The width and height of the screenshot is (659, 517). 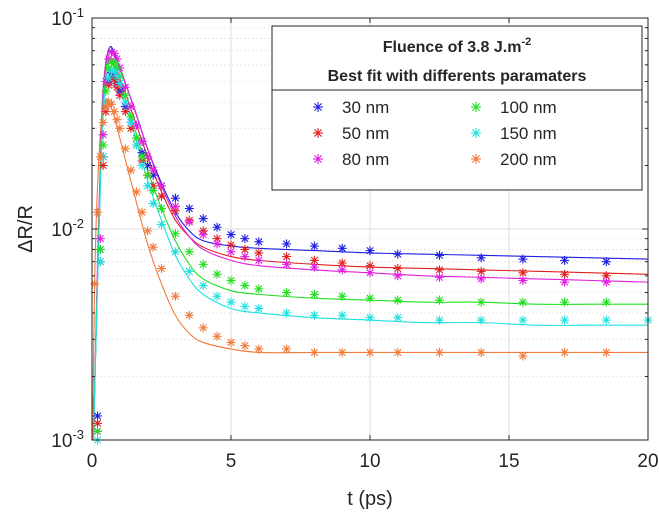 I want to click on legend-items: 30 nm 50 nm 80 nm 100 nm 150 nm 200 nm, so click(x=435, y=133).